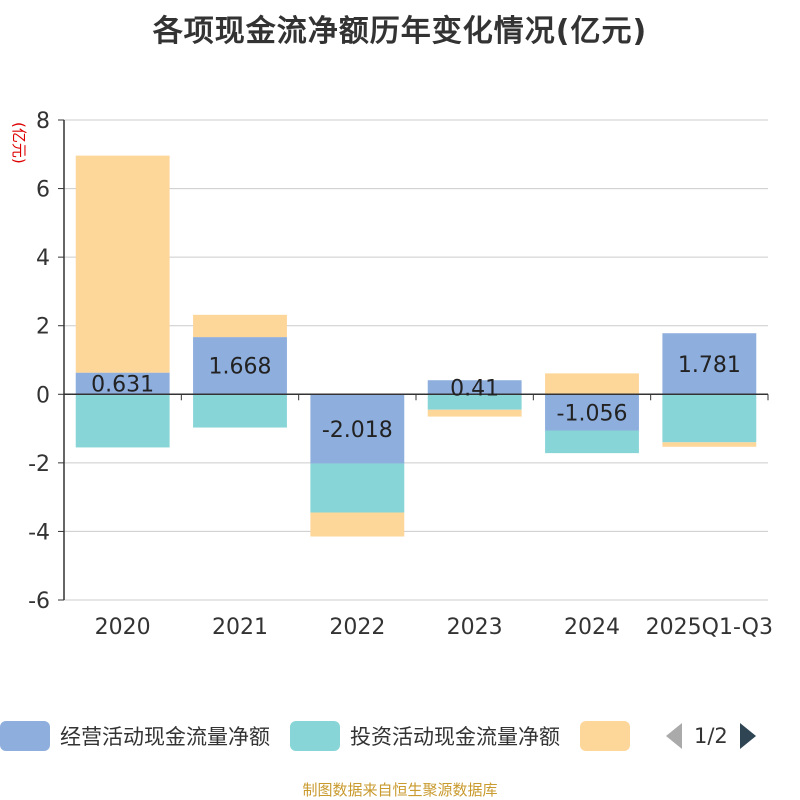 The image size is (800, 800). Describe the element at coordinates (123, 627) in the screenshot. I see `x-tick-label: 2020` at that location.